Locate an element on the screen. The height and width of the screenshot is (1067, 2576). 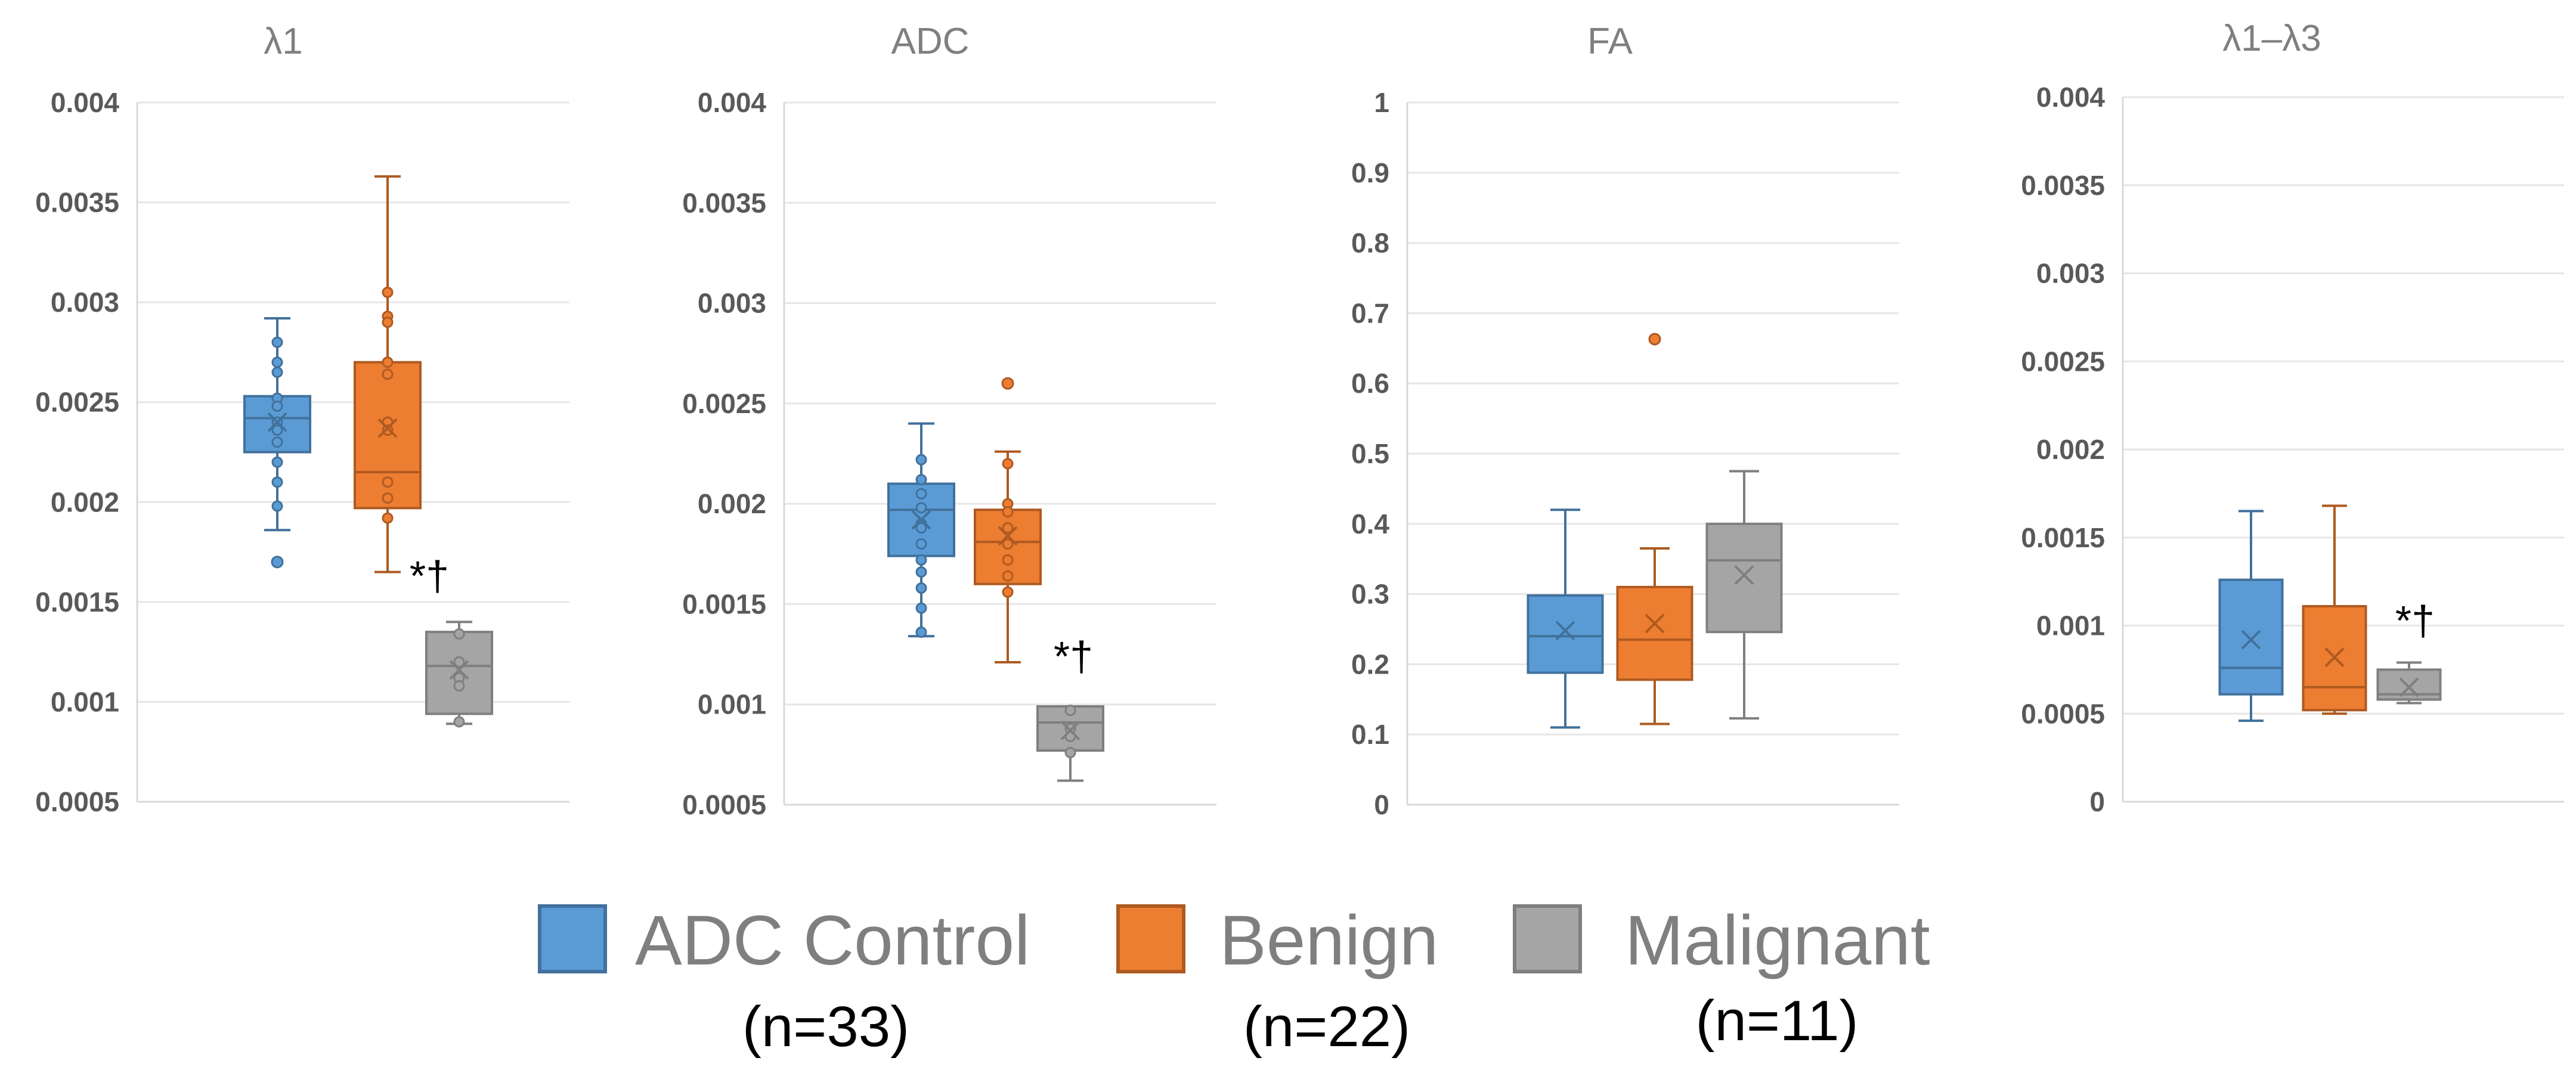
y-tick-label: 1 is located at coordinates (1381, 102).